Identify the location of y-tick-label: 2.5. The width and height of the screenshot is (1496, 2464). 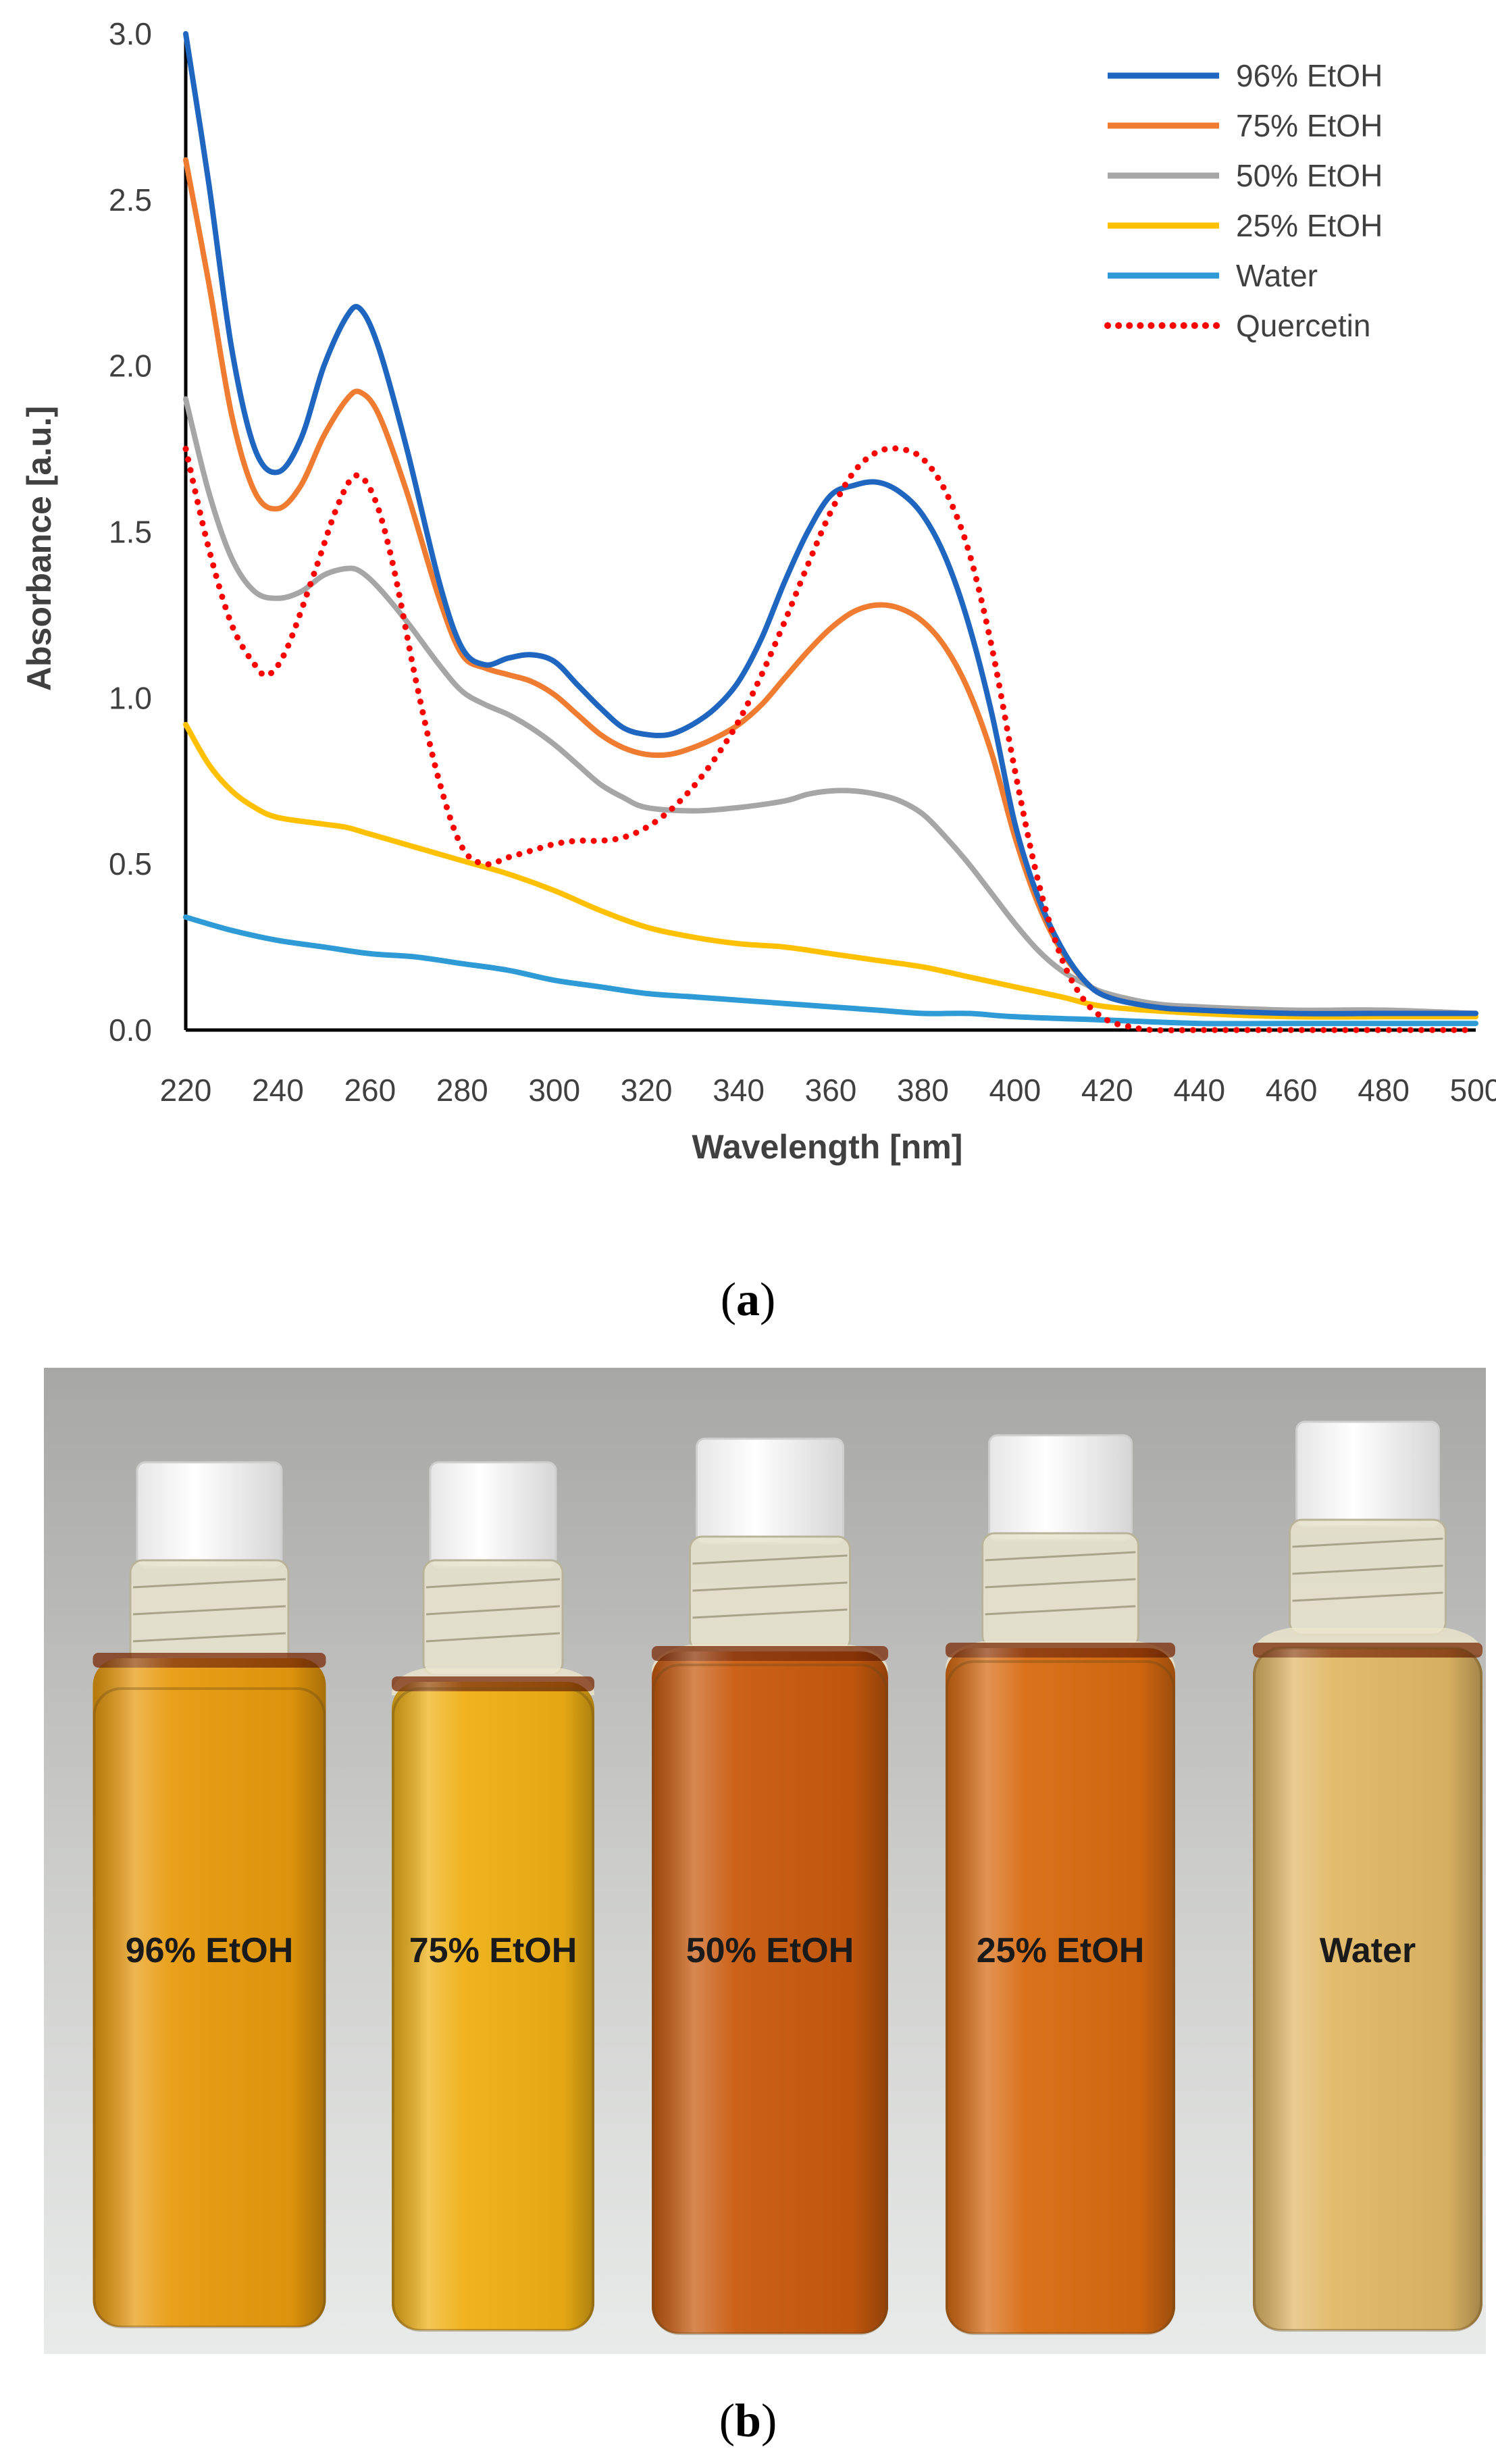
(130, 199).